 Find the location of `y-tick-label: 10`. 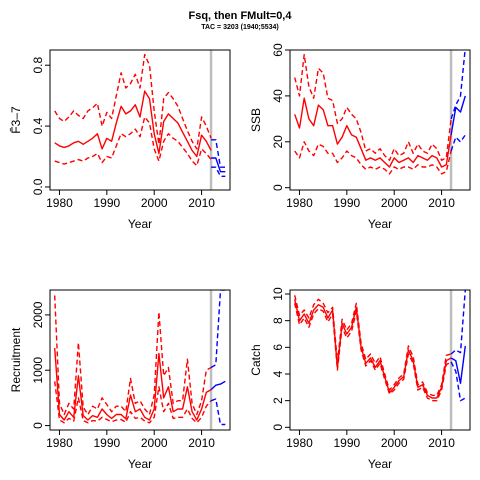

y-tick-label: 10 is located at coordinates (278, 294).